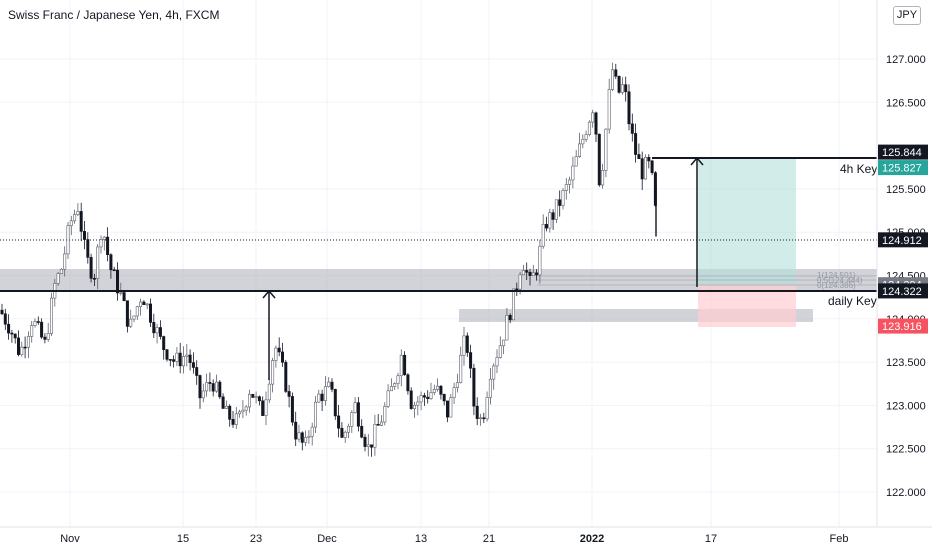 This screenshot has height=550, width=932. Describe the element at coordinates (906, 190) in the screenshot. I see `y-tick-label: 125.500` at that location.